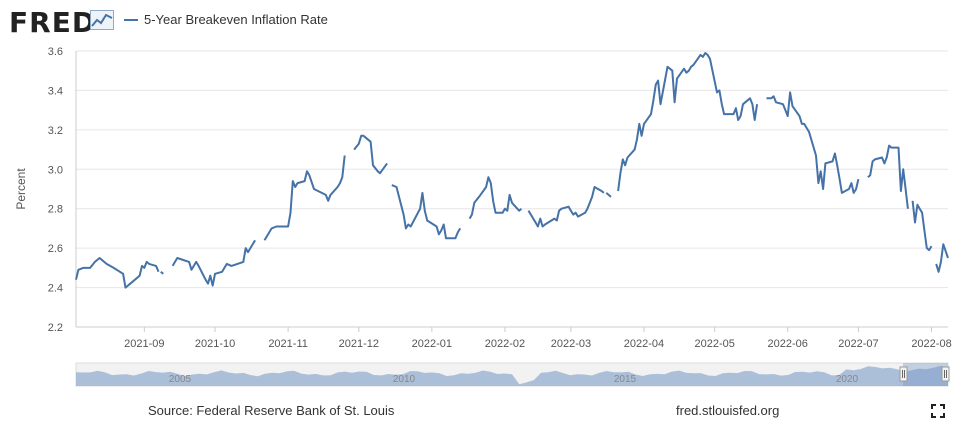 This screenshot has width=968, height=438. What do you see at coordinates (788, 344) in the screenshot?
I see `x-tick-label: 2022-06` at bounding box center [788, 344].